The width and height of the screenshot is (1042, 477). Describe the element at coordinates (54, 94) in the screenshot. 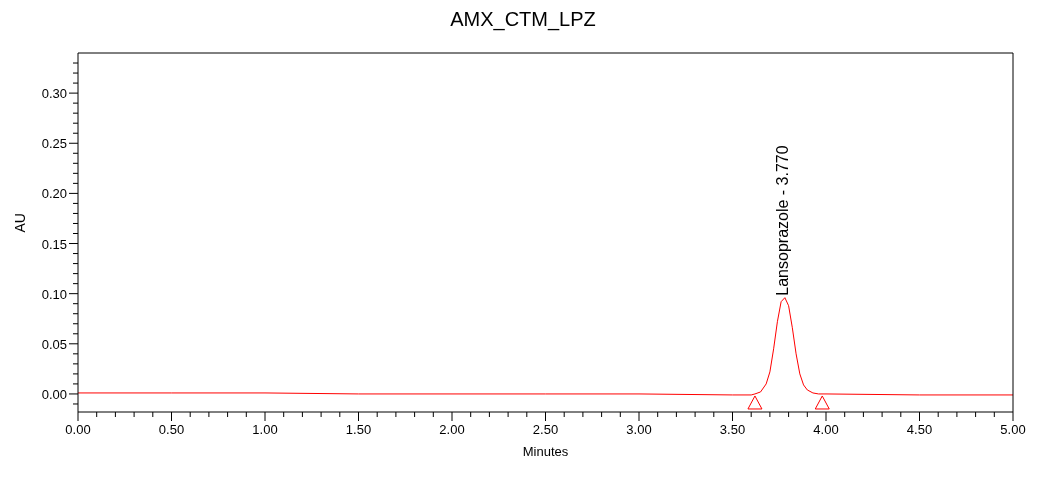

I see `y-tick-label: 0.30` at that location.